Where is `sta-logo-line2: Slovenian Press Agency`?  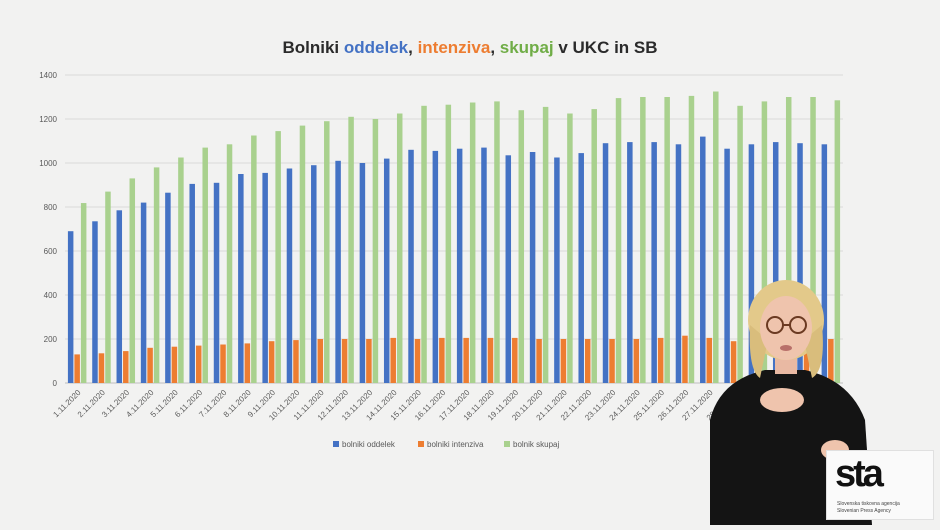 sta-logo-line2: Slovenian Press Agency is located at coordinates (864, 511).